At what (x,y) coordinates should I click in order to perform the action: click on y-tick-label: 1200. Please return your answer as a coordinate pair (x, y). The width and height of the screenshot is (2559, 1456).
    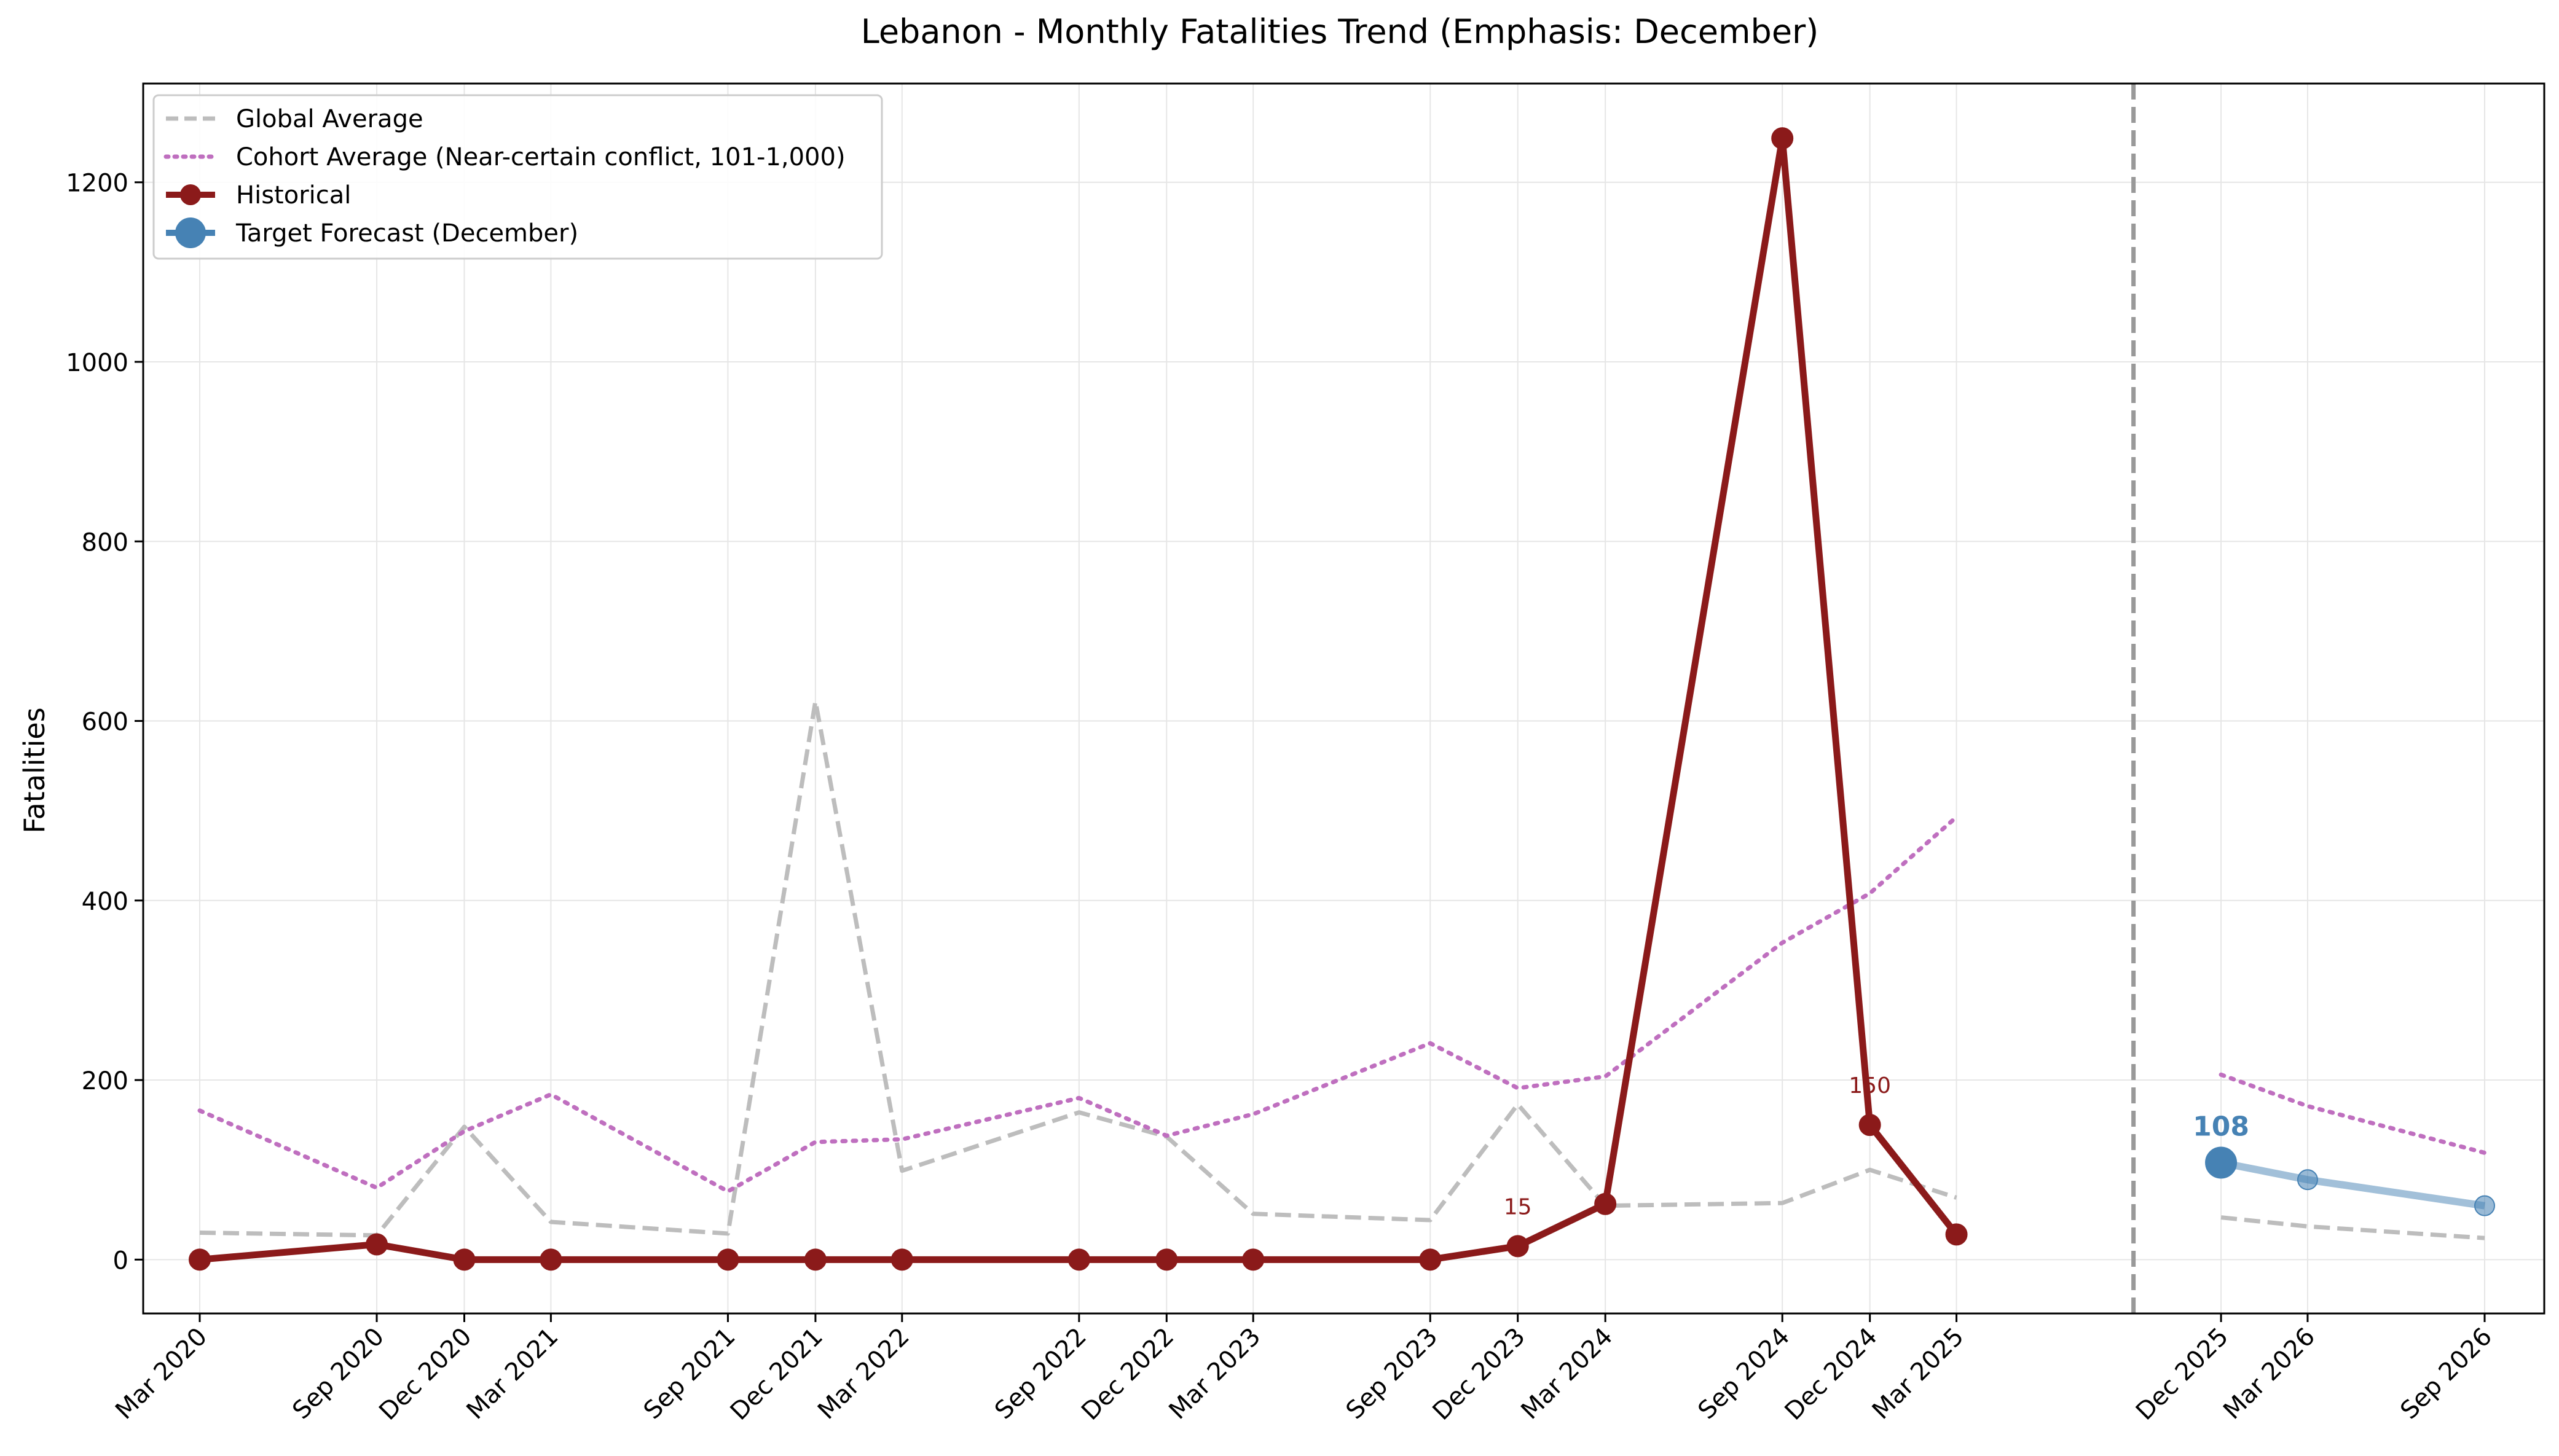
    Looking at the image, I should click on (97, 184).